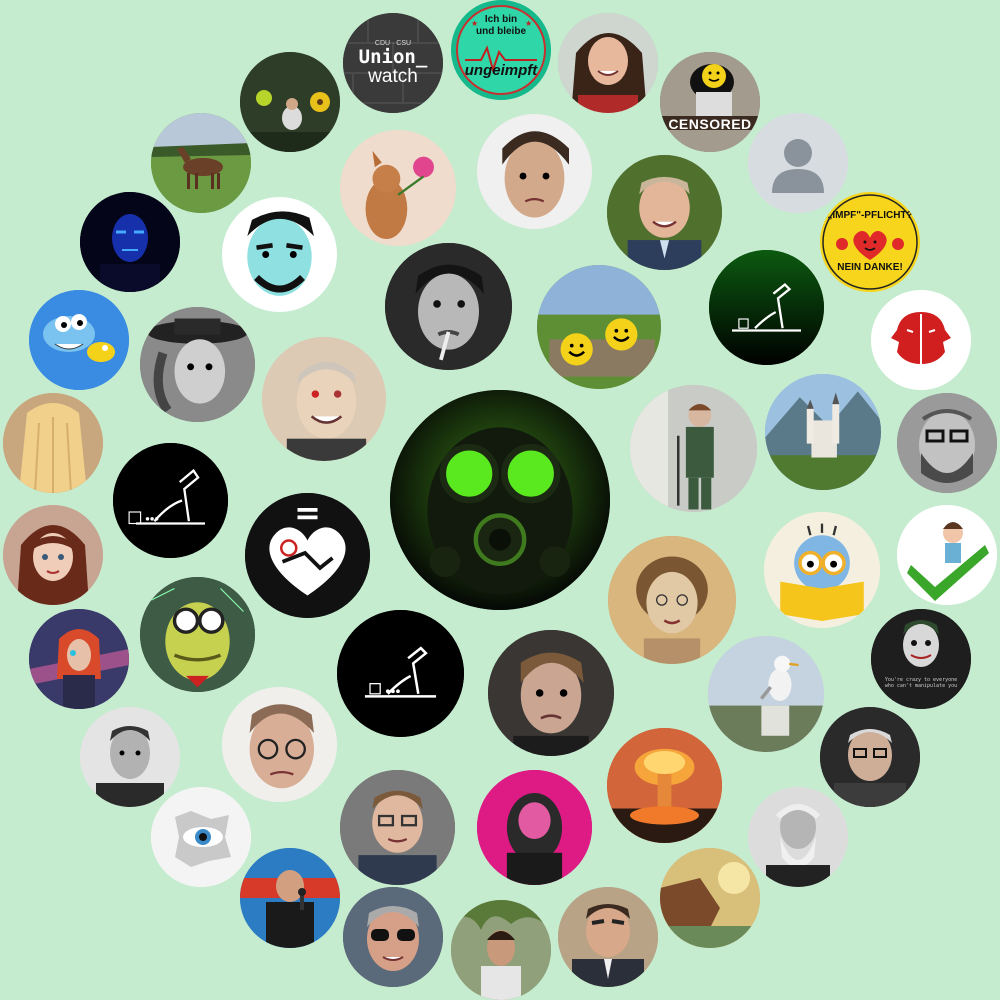 This screenshot has width=1000, height=1000. What do you see at coordinates (870, 267) in the screenshot?
I see `impfpflicht-line2: NEIN DANKE!` at bounding box center [870, 267].